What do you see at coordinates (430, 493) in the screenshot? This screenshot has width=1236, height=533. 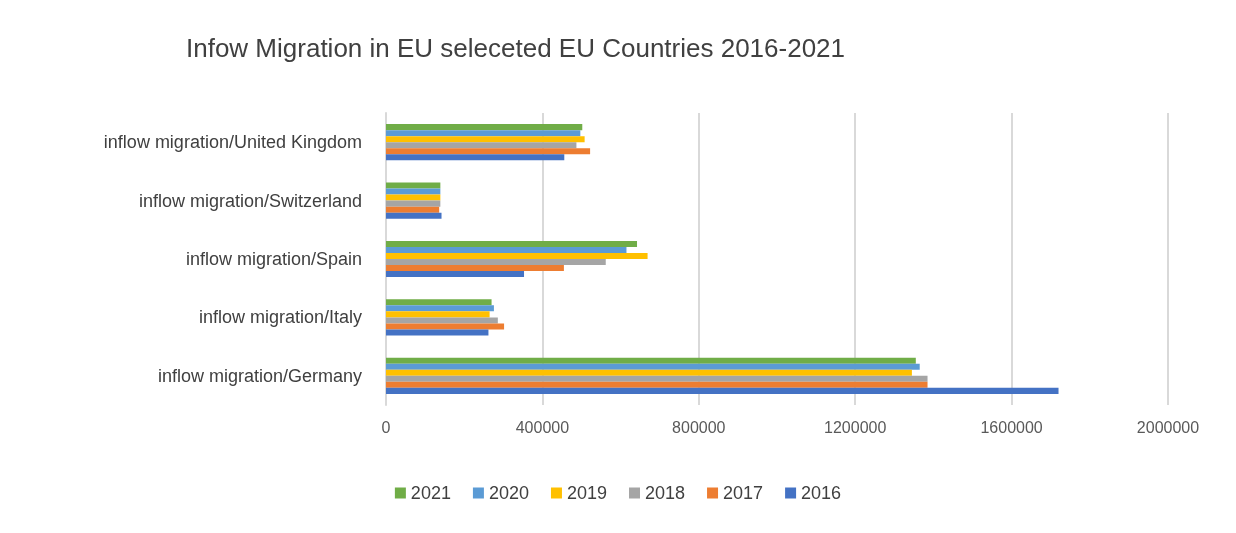 I see `legend-label: 2021` at bounding box center [430, 493].